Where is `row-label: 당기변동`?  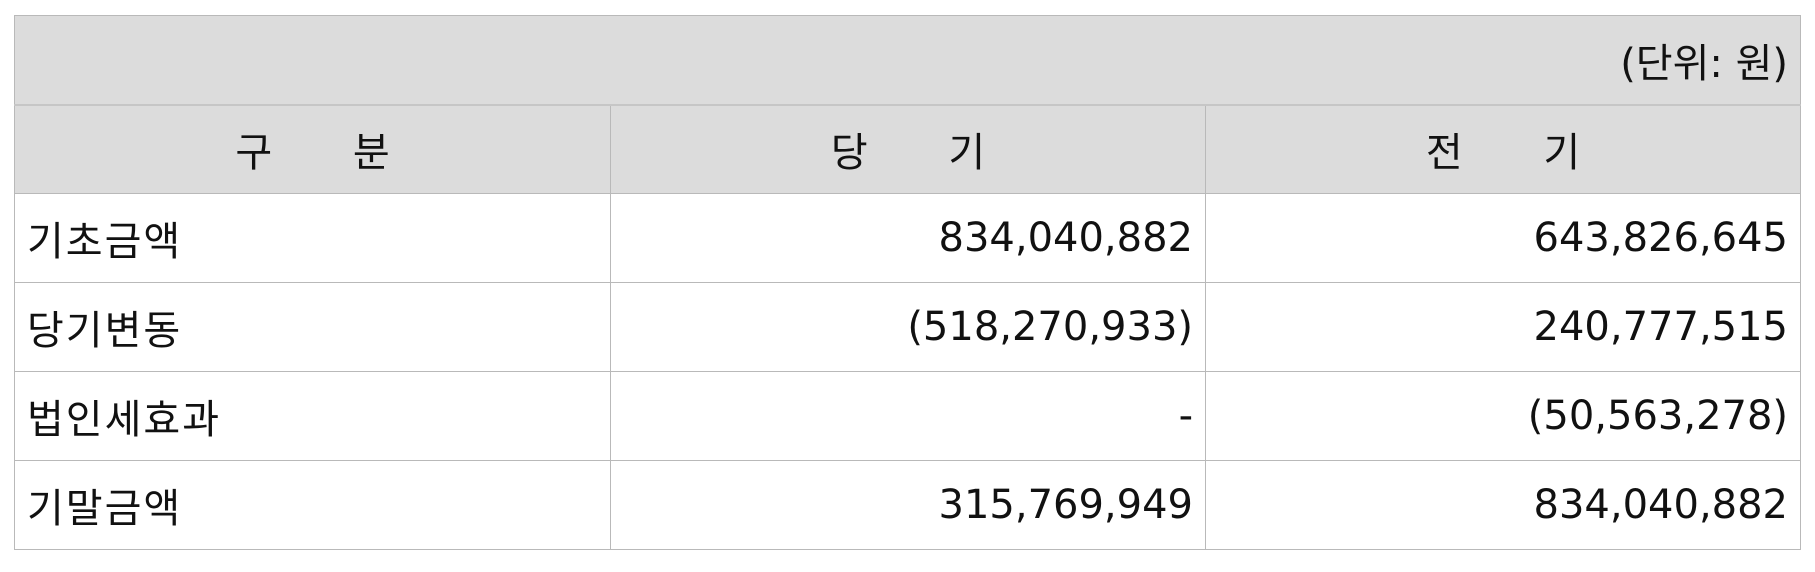
row-label: 당기변동 is located at coordinates (312, 327).